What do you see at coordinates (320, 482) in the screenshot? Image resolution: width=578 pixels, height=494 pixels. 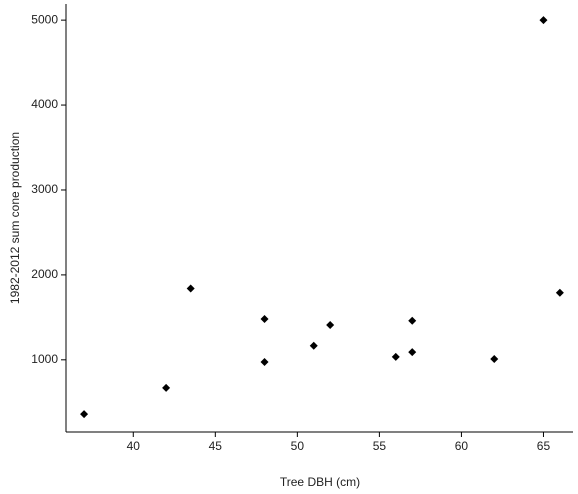 I see `x-axis-title: Tree DBH (cm)` at bounding box center [320, 482].